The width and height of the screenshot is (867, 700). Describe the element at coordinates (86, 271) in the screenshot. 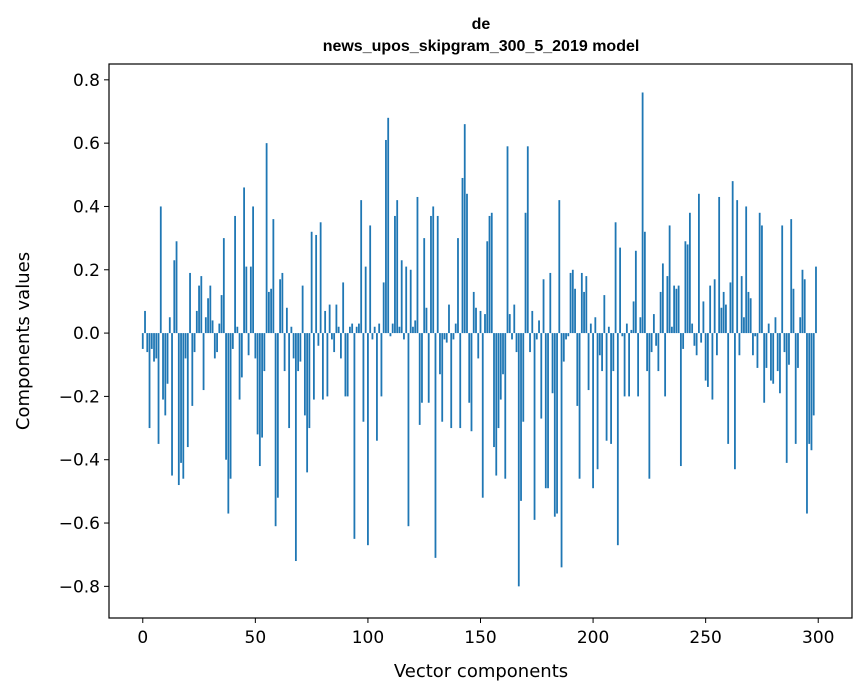

I see `y-tick-label: 0.2` at that location.